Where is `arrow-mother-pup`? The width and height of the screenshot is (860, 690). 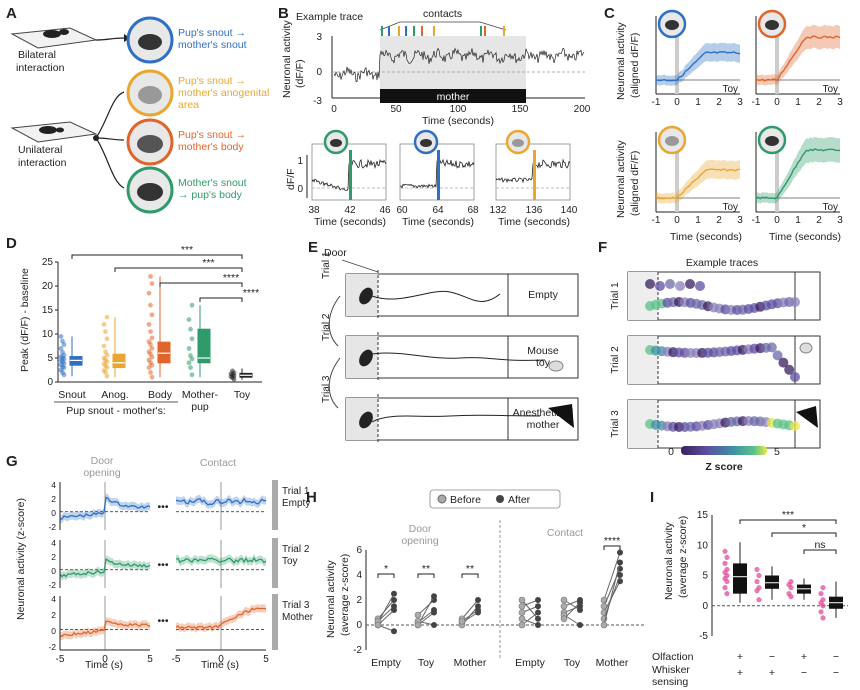
arrow-mother-pup is located at coordinates (110, 163).